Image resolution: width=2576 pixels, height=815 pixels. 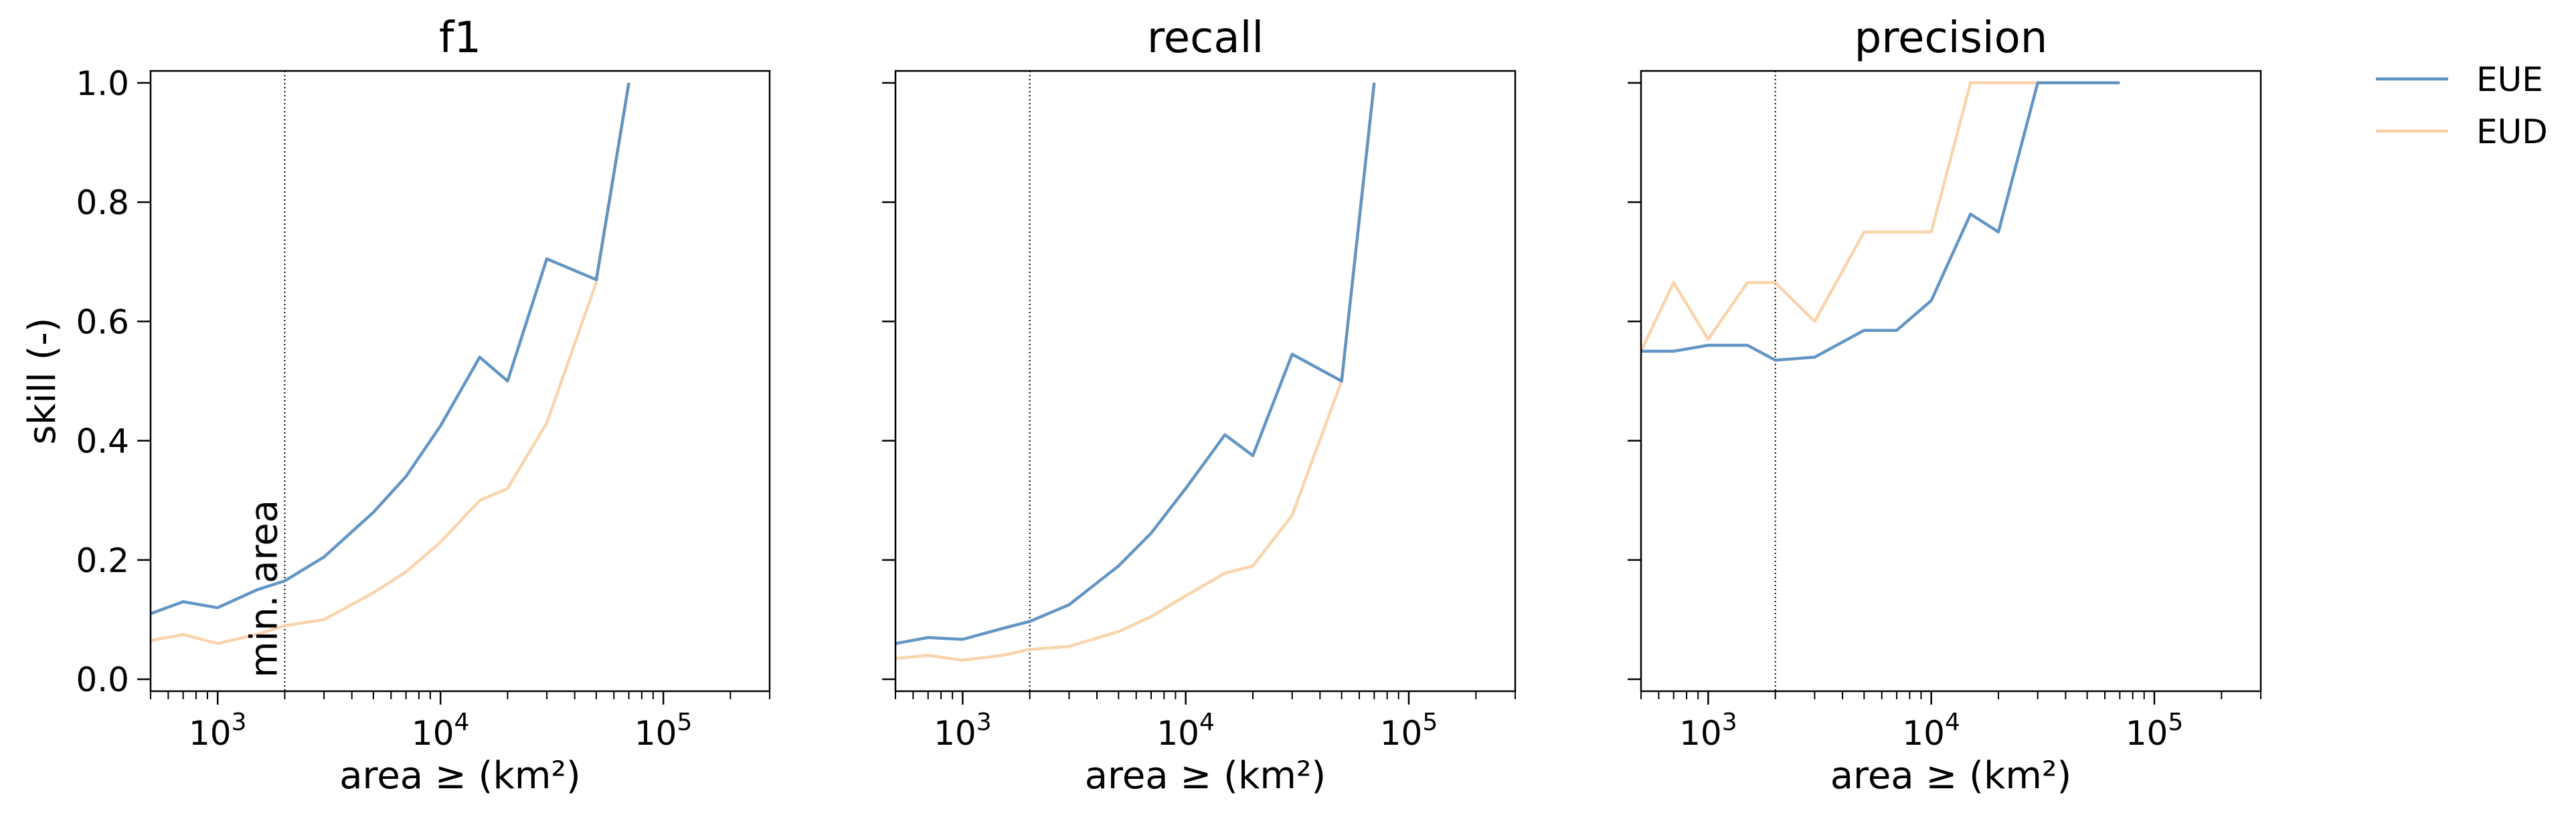 I want to click on legend-label: EUD, so click(x=2512, y=131).